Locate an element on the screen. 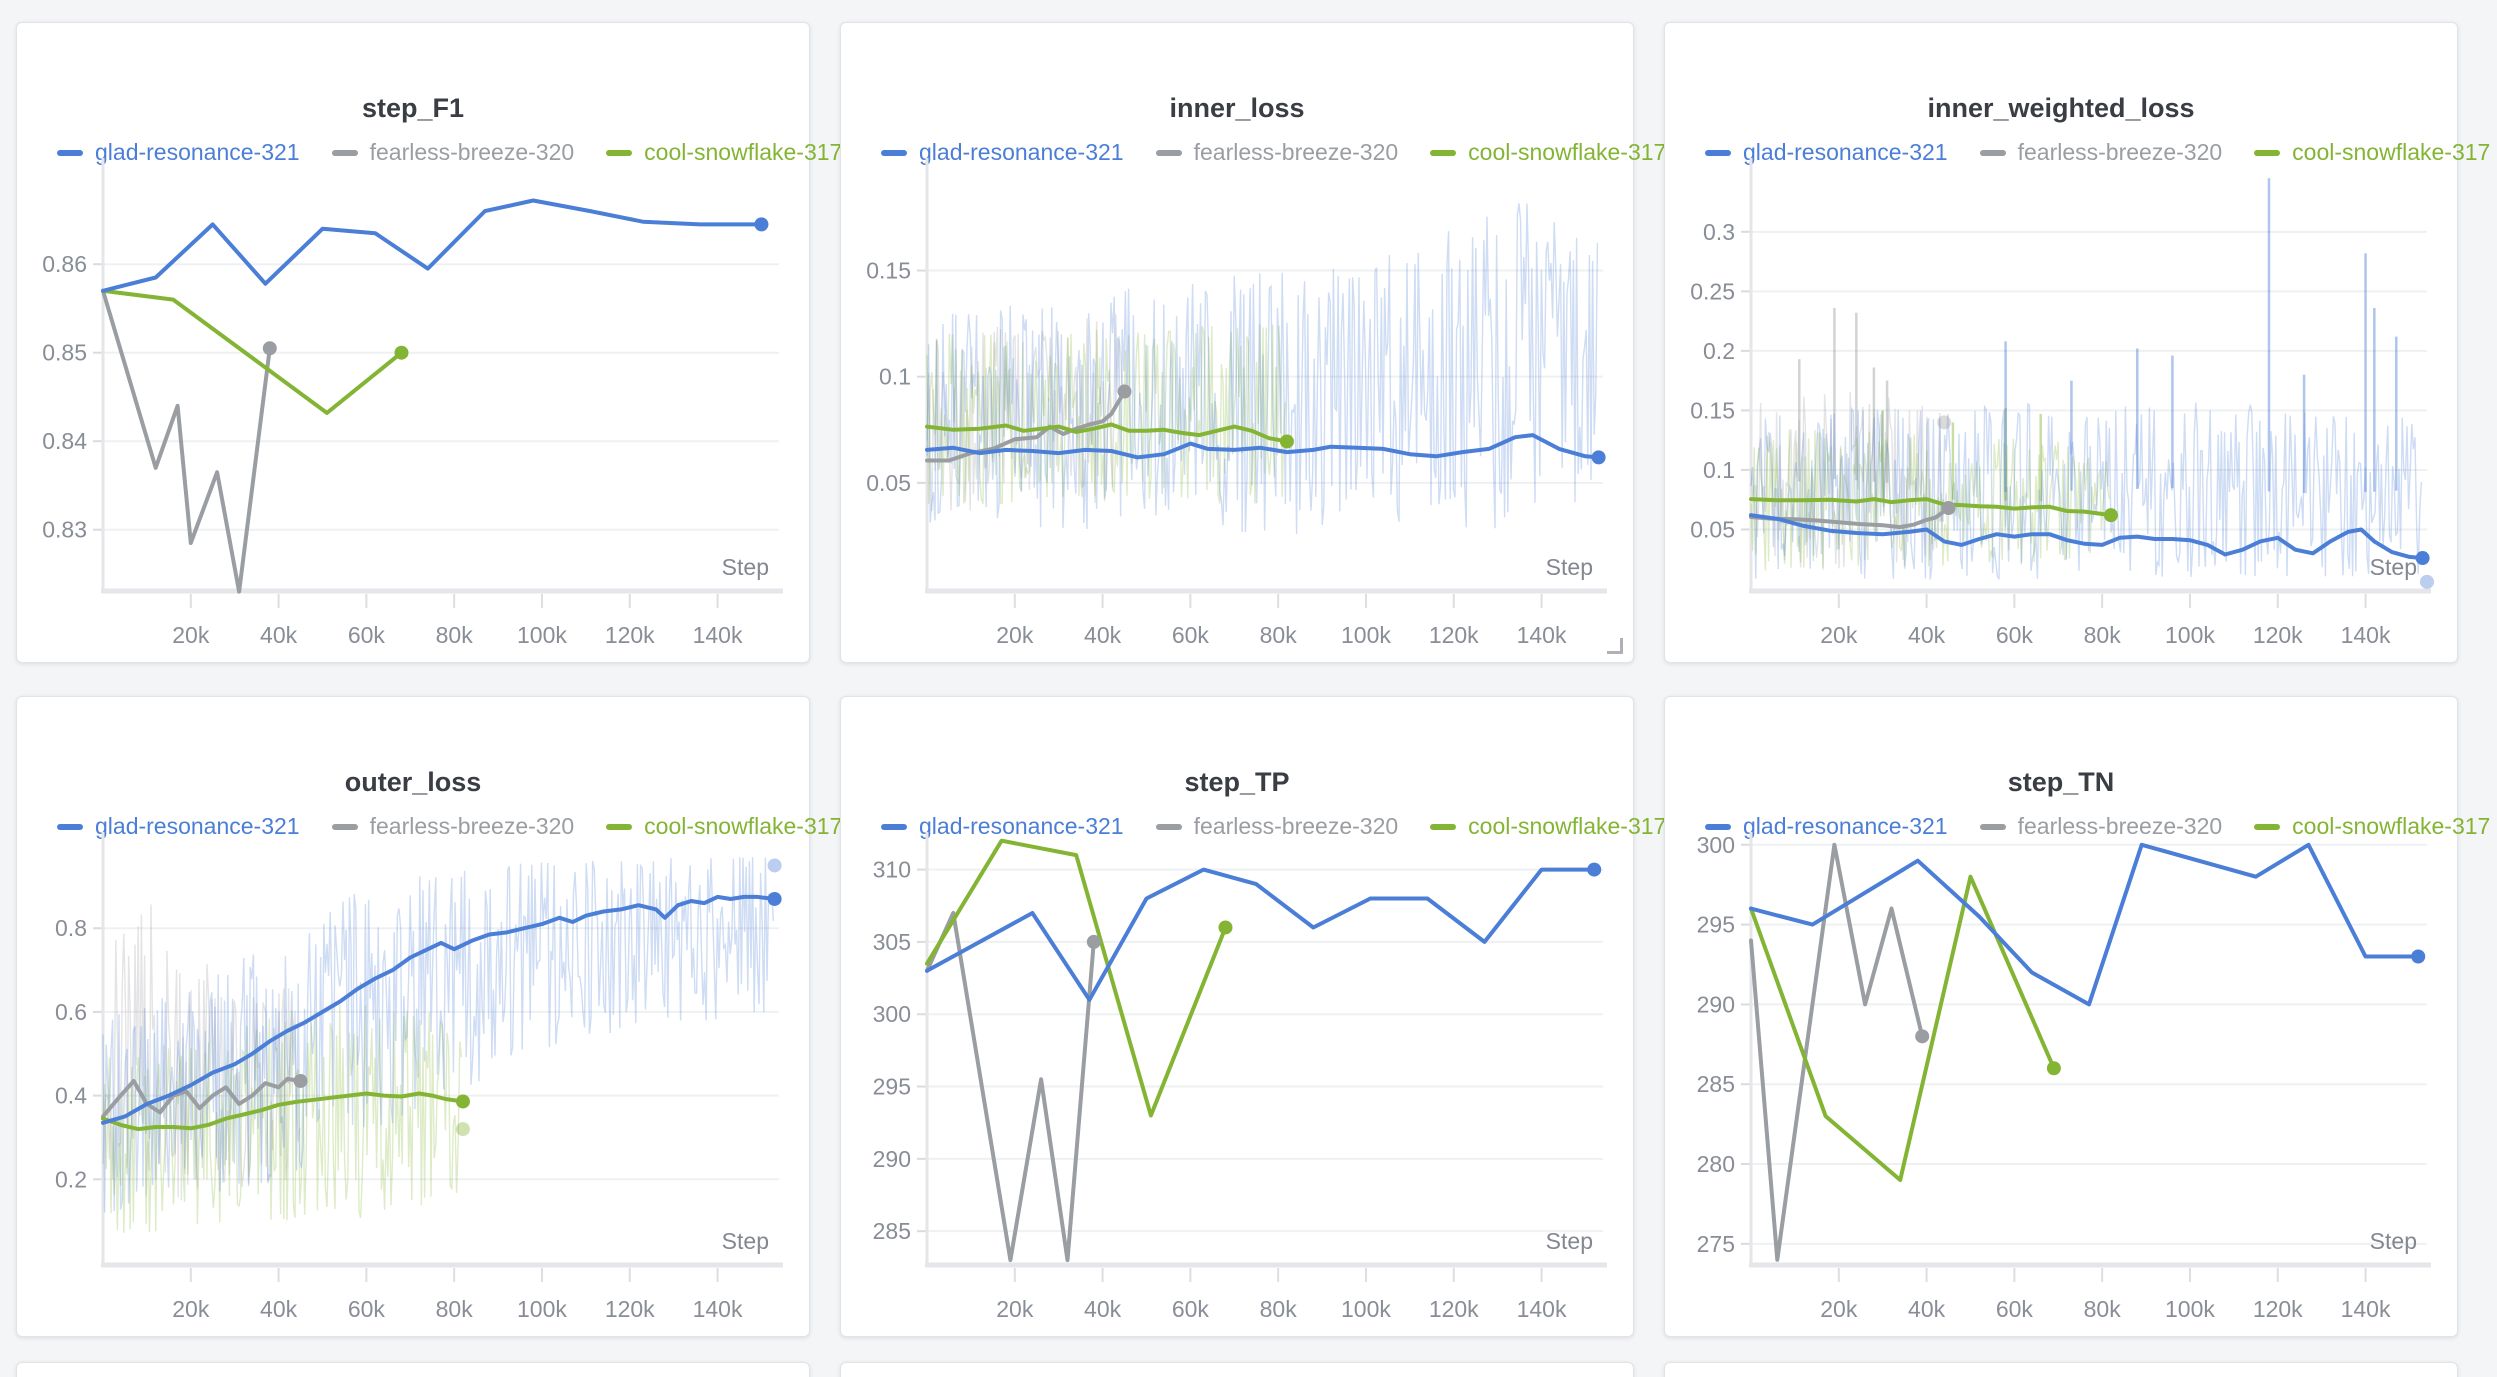 This screenshot has height=1377, width=2497. svg-text: 0.86 is located at coordinates (64, 264).